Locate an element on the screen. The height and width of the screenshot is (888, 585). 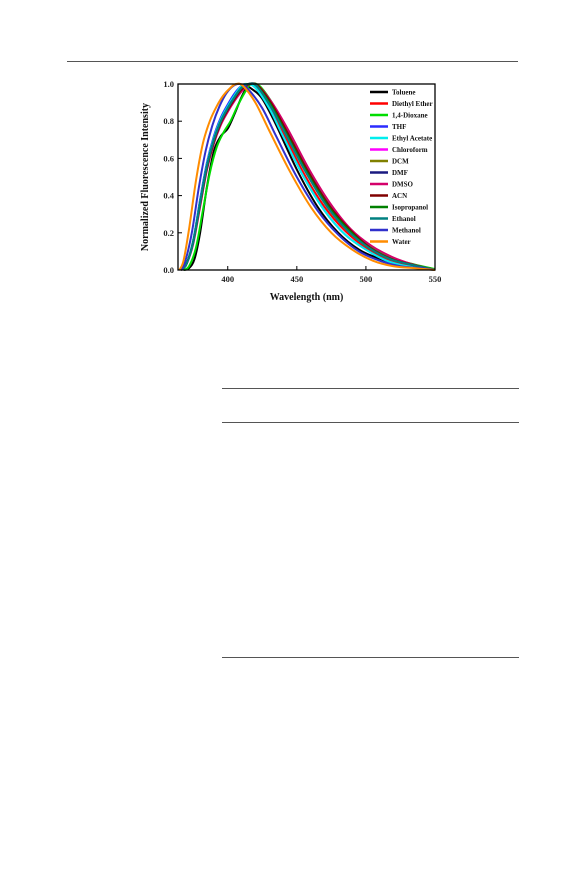
y-tick-label: 1.0 is located at coordinates (168, 84).